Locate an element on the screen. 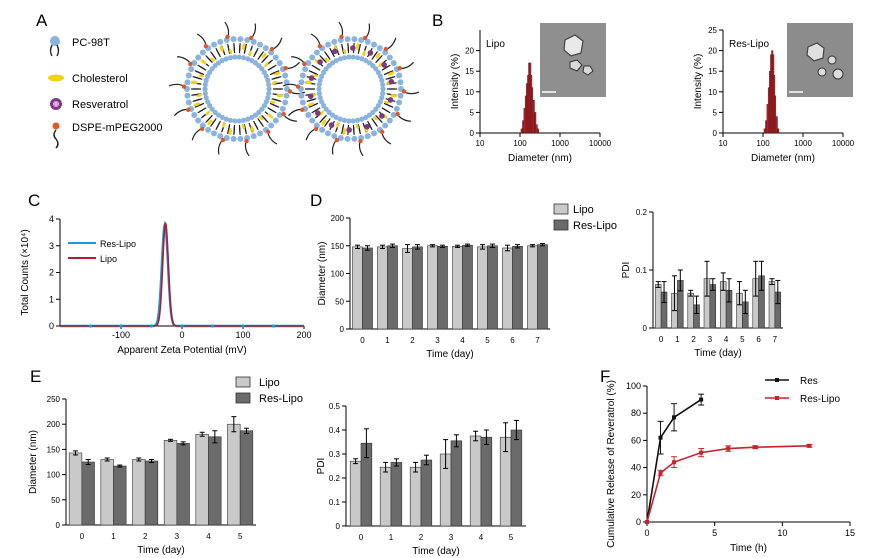  y-axis-label: PDI is located at coordinates (626, 270).